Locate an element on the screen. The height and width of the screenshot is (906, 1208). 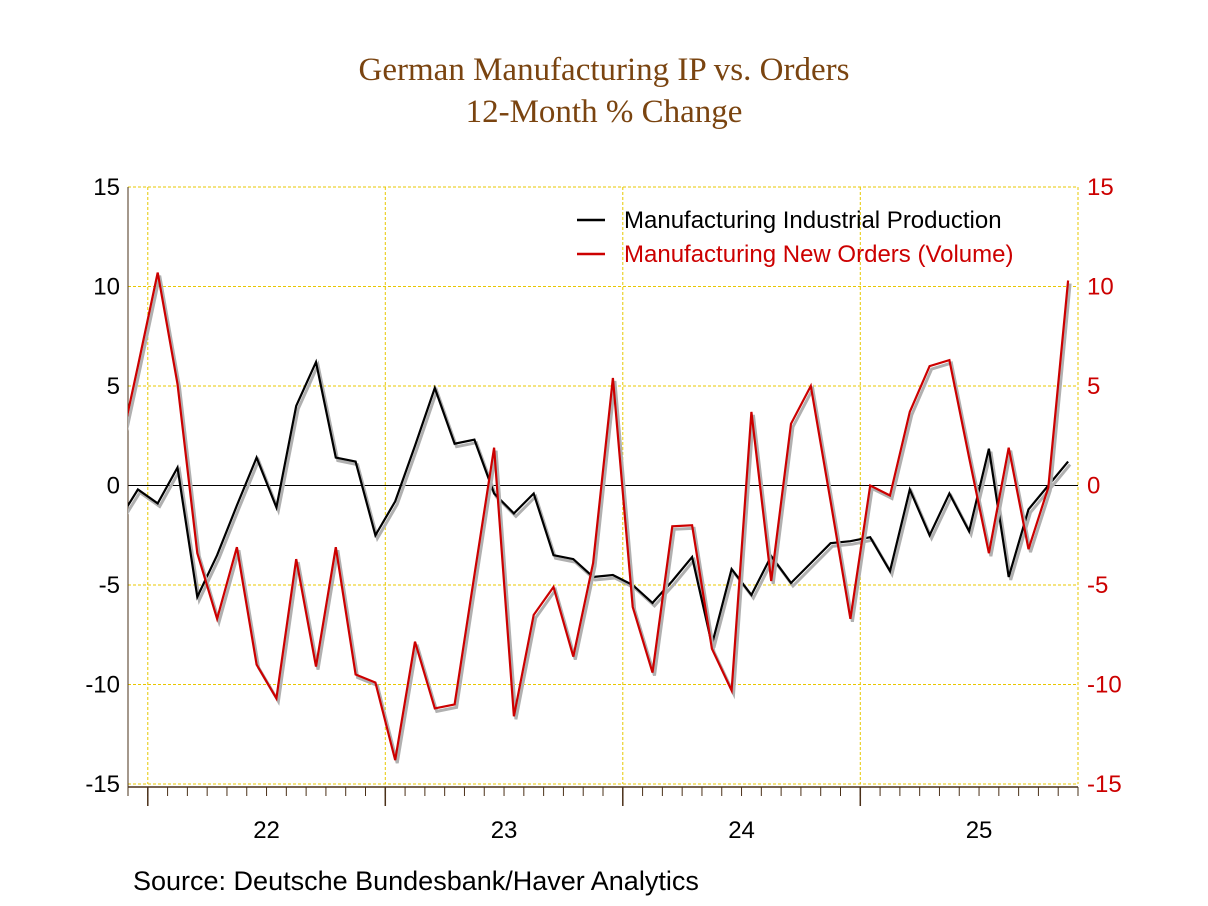
y-right-tick-label: -10 is located at coordinates (1104, 685).